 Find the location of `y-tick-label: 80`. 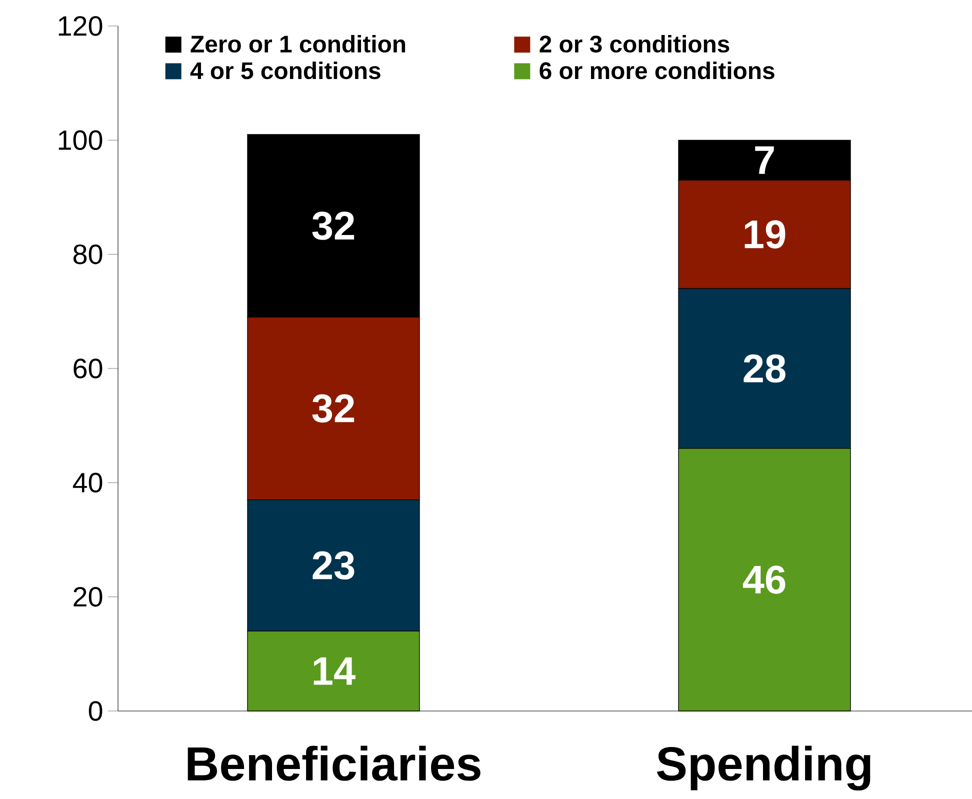

y-tick-label: 80 is located at coordinates (87, 254).